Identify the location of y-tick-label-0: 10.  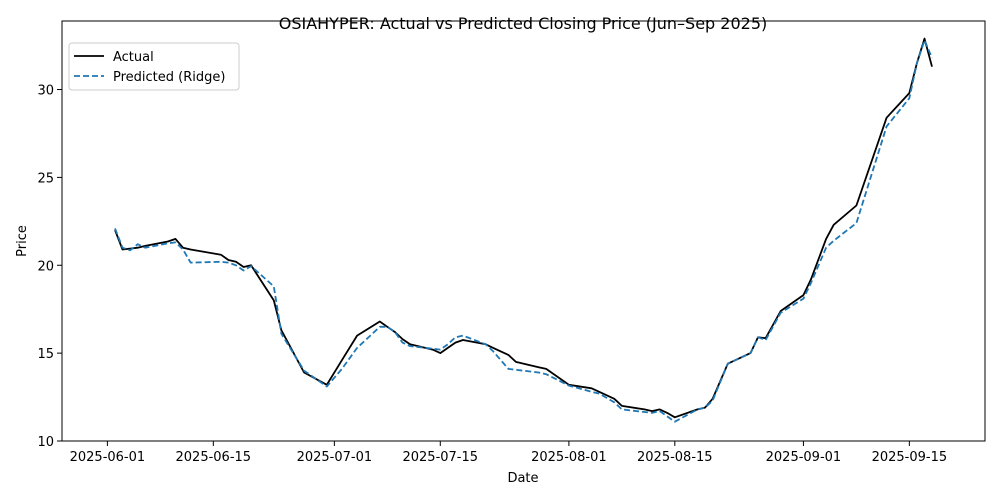
(45, 442).